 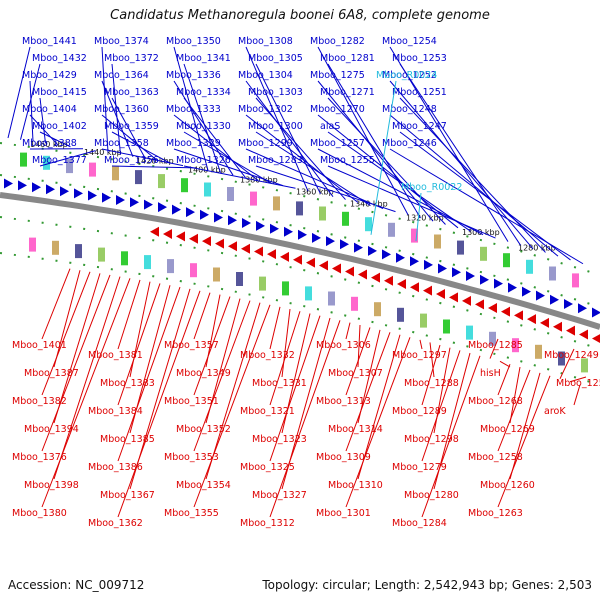 I want to click on reverse-gene-label: Mboo_1260, so click(x=507, y=485).